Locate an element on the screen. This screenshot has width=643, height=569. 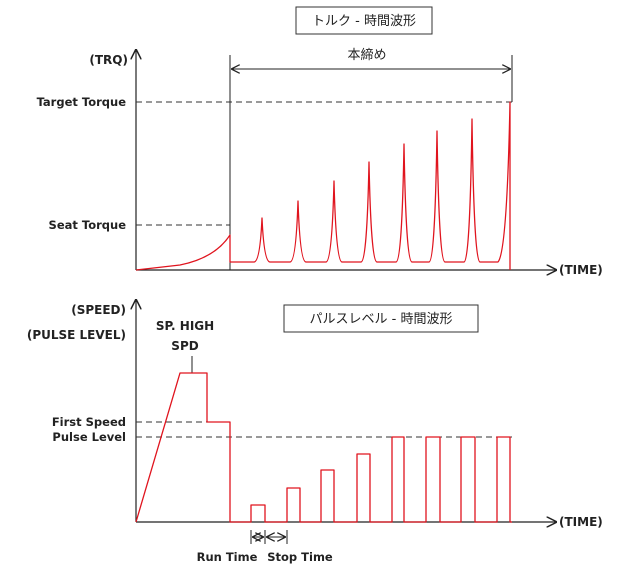
pulse-level-label: Pulse Level is located at coordinates (89, 437).